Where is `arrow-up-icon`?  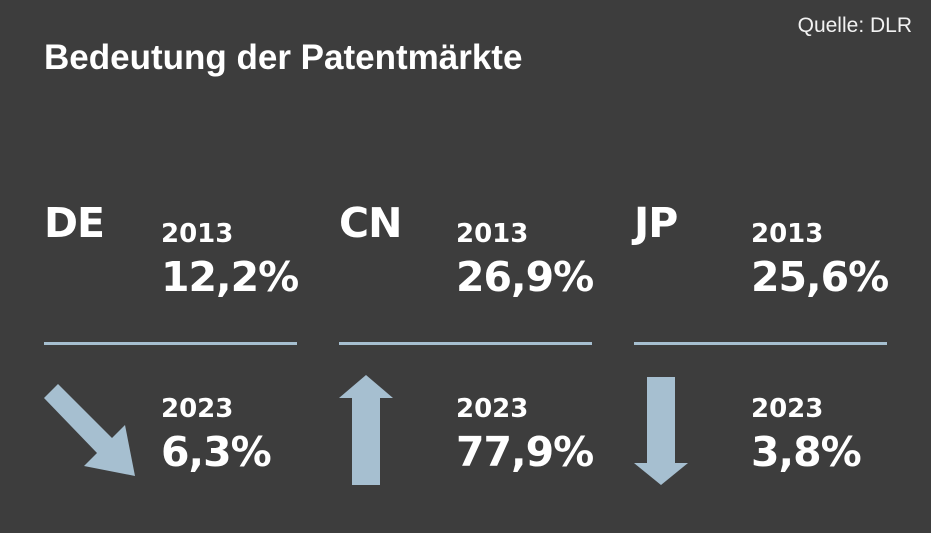
arrow-up-icon is located at coordinates (366, 430).